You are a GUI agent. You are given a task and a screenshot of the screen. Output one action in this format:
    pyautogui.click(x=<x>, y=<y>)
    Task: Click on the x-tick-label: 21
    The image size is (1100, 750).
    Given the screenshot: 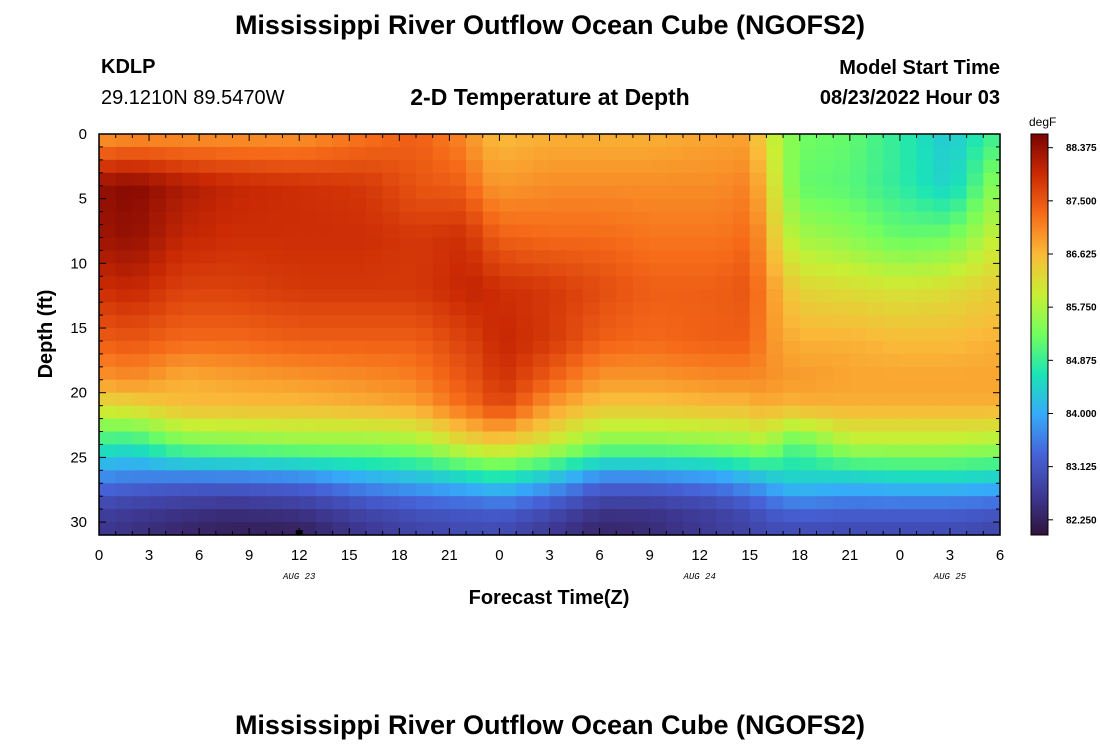 What is the action you would take?
    pyautogui.click(x=849, y=555)
    